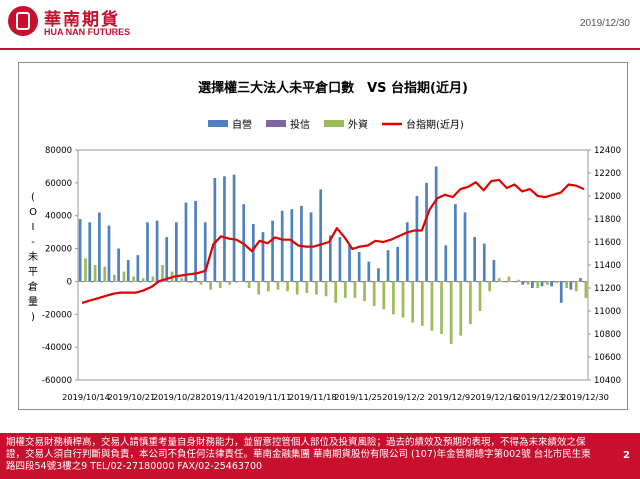 Image resolution: width=640 pixels, height=479 pixels. I want to click on x-tick-label: 2019/10/28, so click(177, 397).